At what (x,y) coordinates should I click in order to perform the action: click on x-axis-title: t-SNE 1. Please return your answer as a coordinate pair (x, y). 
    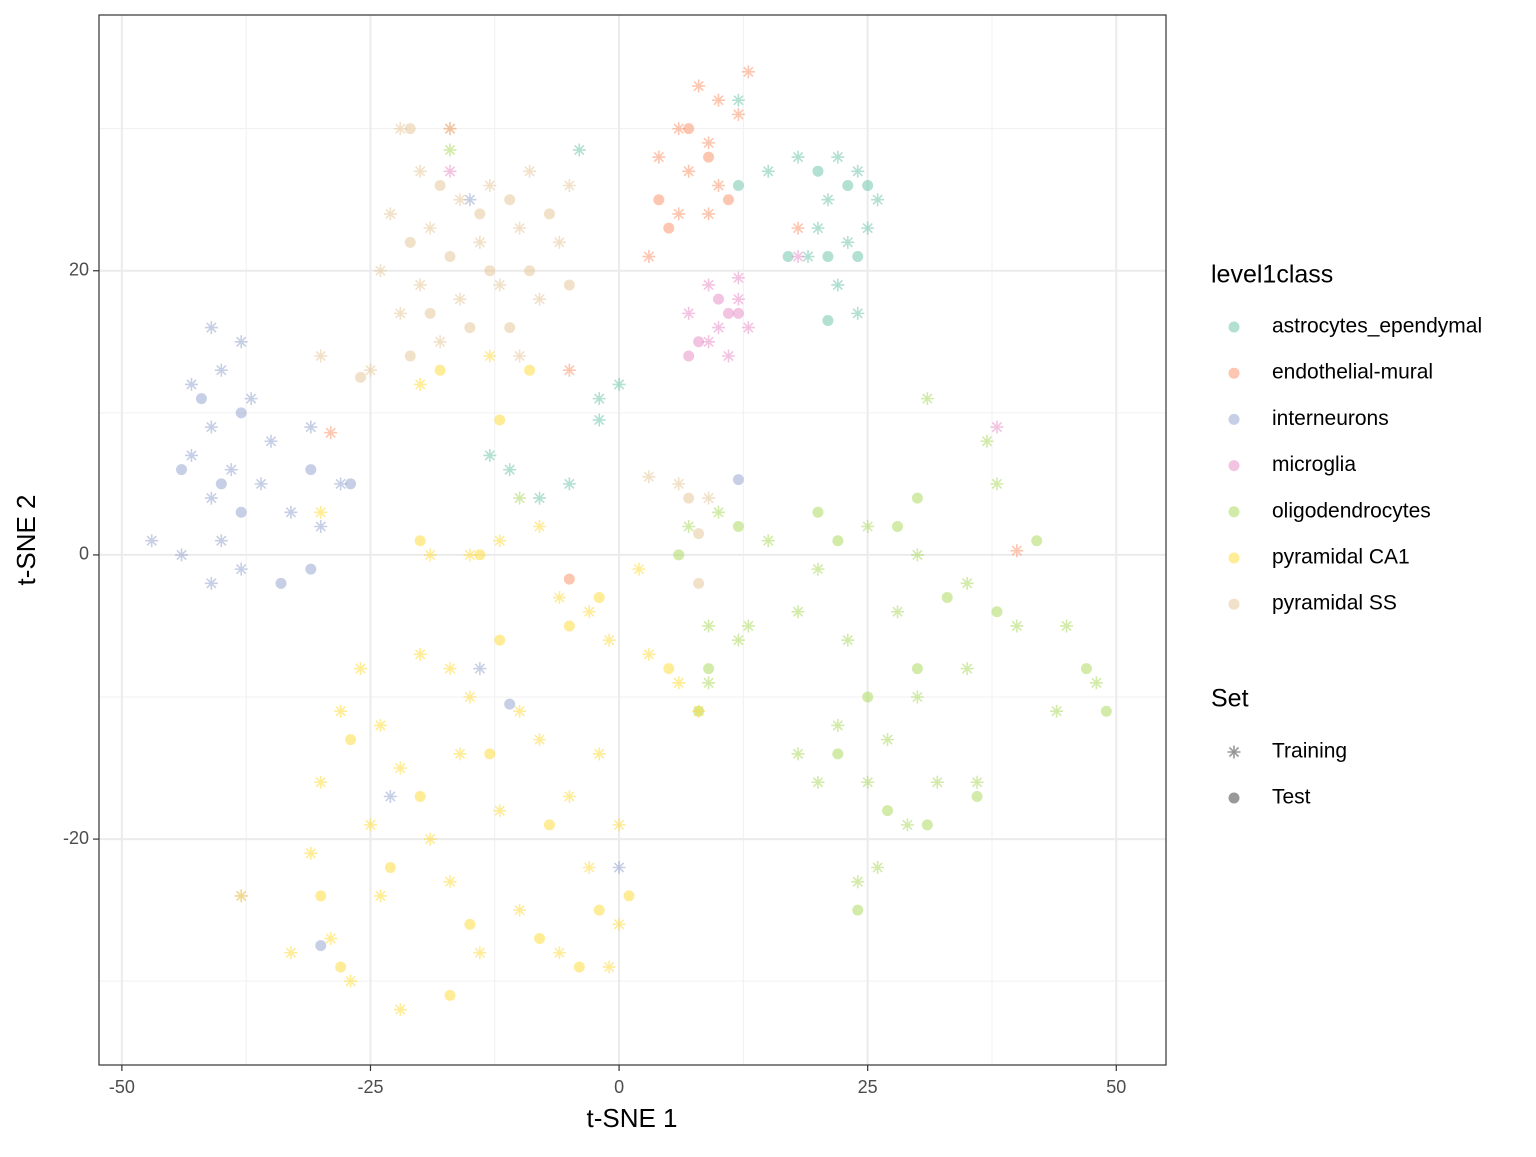
    Looking at the image, I should click on (631, 1118).